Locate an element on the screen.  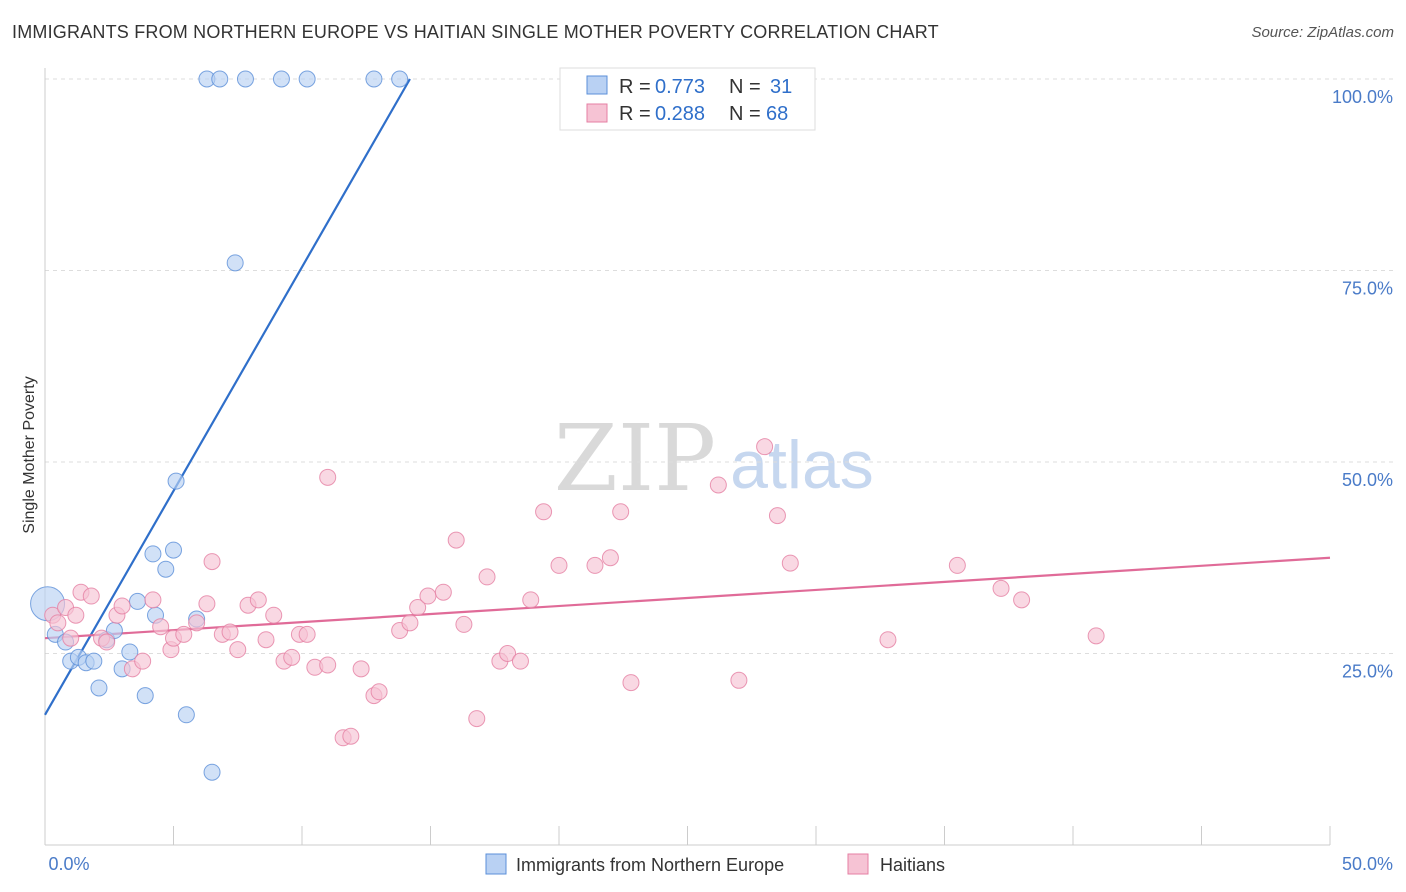
stats-n-value-blue: 31 is located at coordinates (781, 87).